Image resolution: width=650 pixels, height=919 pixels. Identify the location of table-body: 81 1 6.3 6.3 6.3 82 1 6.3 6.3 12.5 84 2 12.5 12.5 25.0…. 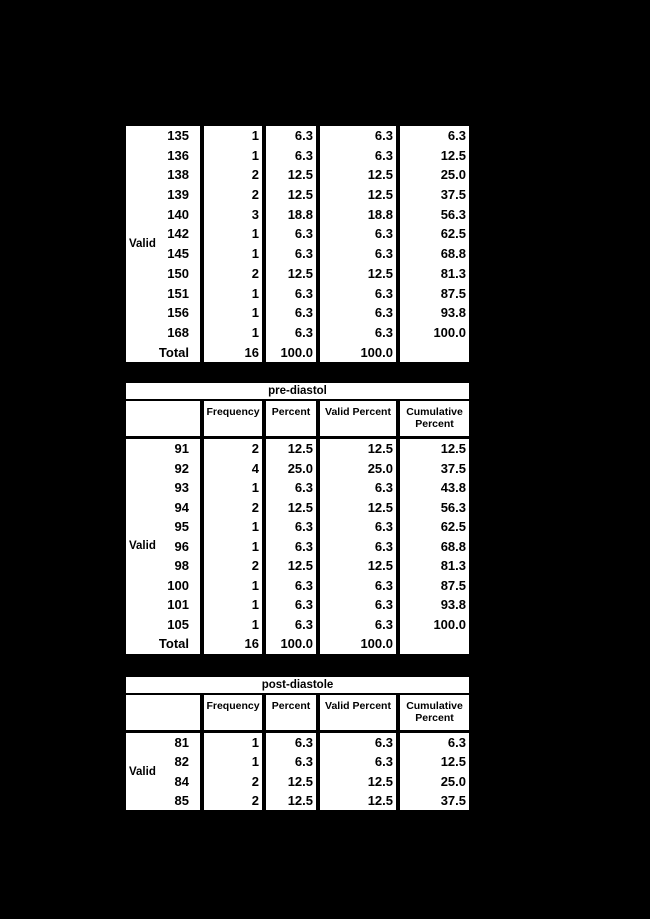
(297, 772).